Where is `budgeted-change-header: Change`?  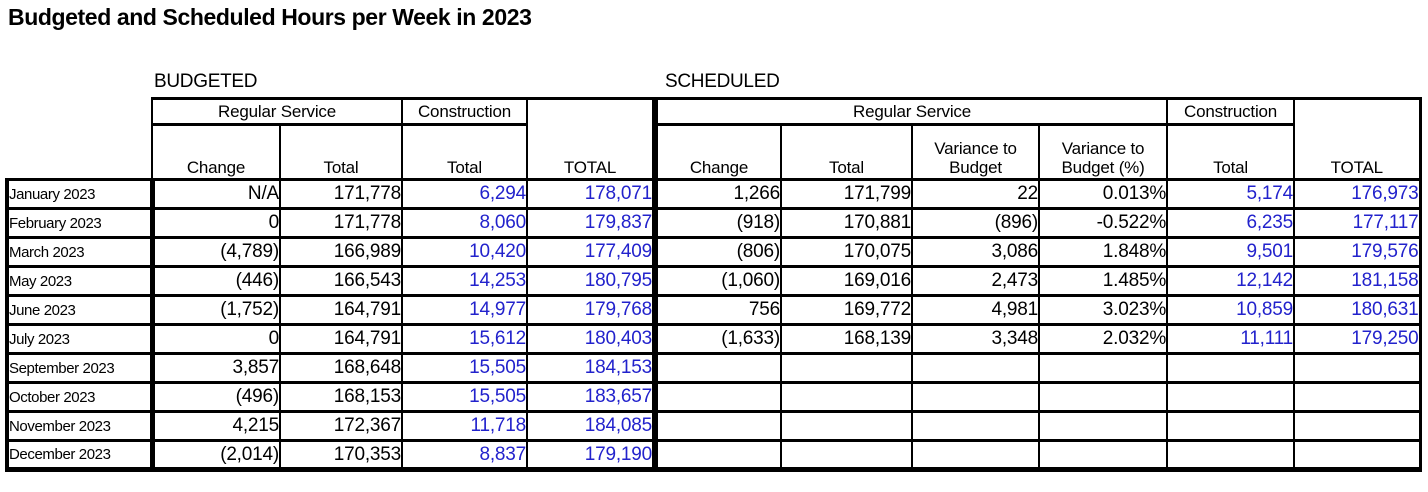
budgeted-change-header: Change is located at coordinates (216, 152).